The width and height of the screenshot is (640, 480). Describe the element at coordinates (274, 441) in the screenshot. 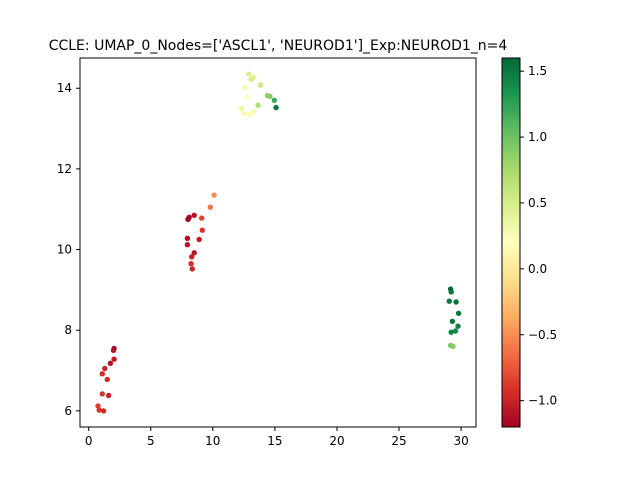

I see `x-tick-label: 15` at that location.